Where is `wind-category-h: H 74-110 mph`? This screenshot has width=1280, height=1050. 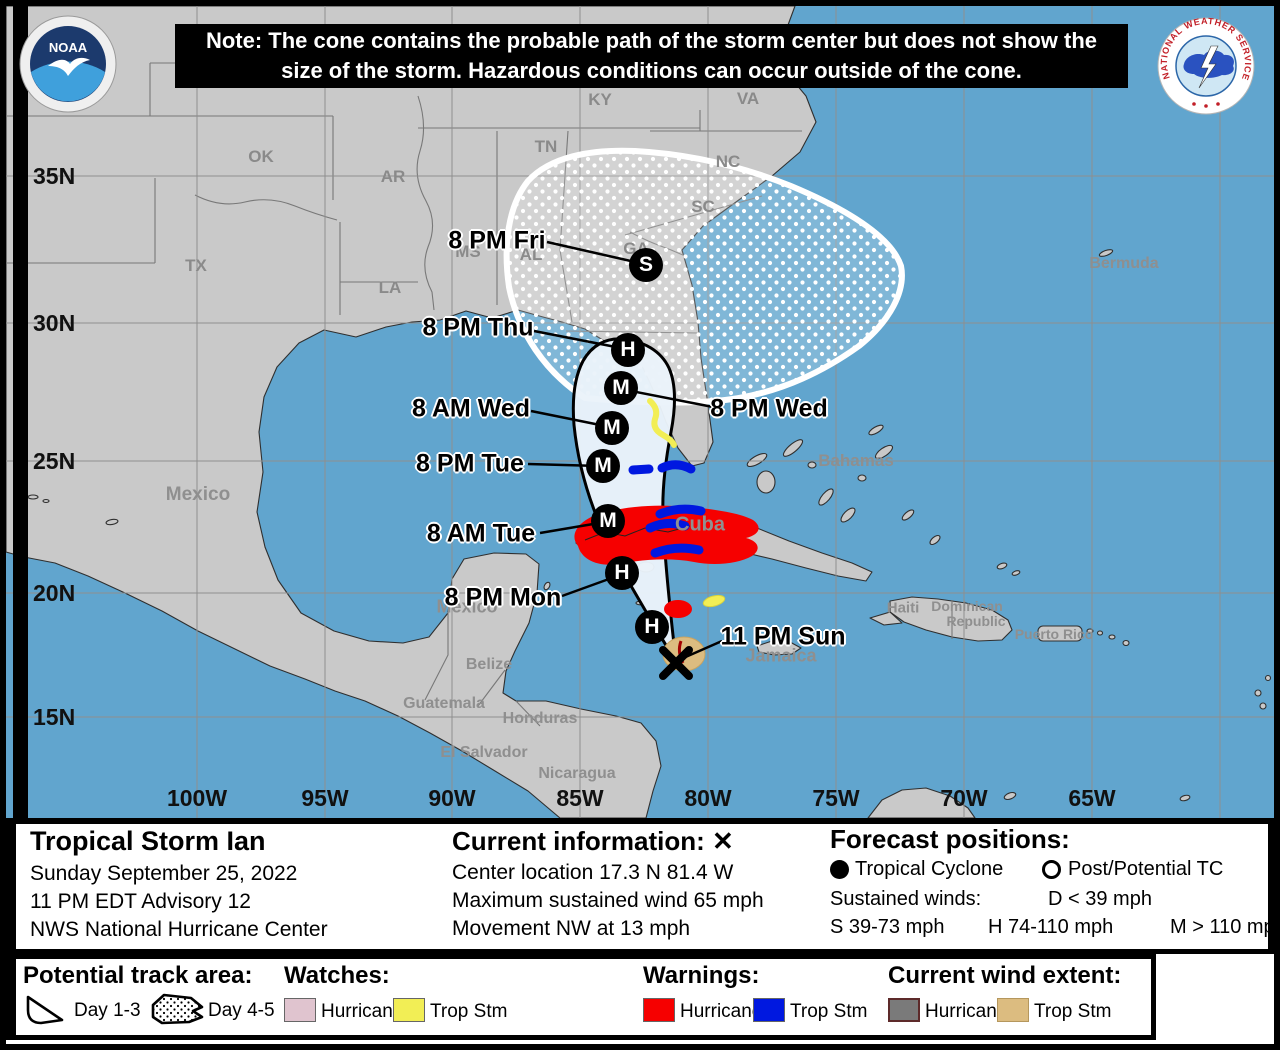 wind-category-h: H 74-110 mph is located at coordinates (1051, 927).